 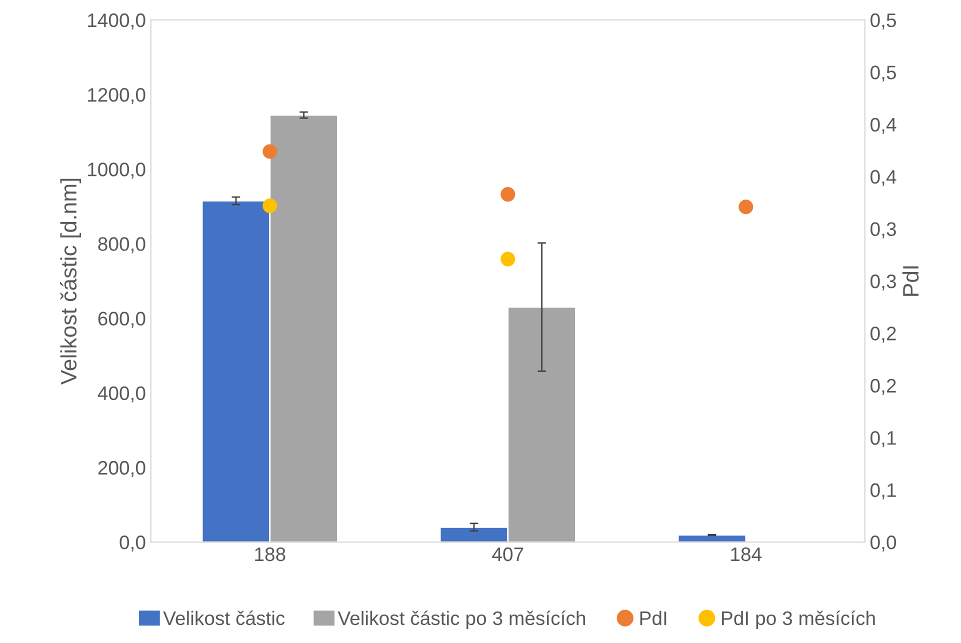 What do you see at coordinates (117, 21) in the screenshot?
I see `y-tick-label: 1400,0` at bounding box center [117, 21].